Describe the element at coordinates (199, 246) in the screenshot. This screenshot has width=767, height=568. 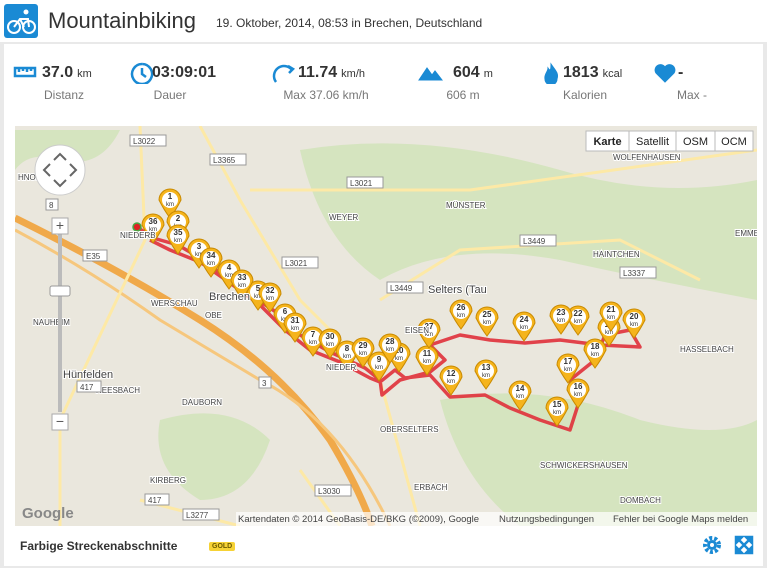
I see `marker-number: 3` at that location.